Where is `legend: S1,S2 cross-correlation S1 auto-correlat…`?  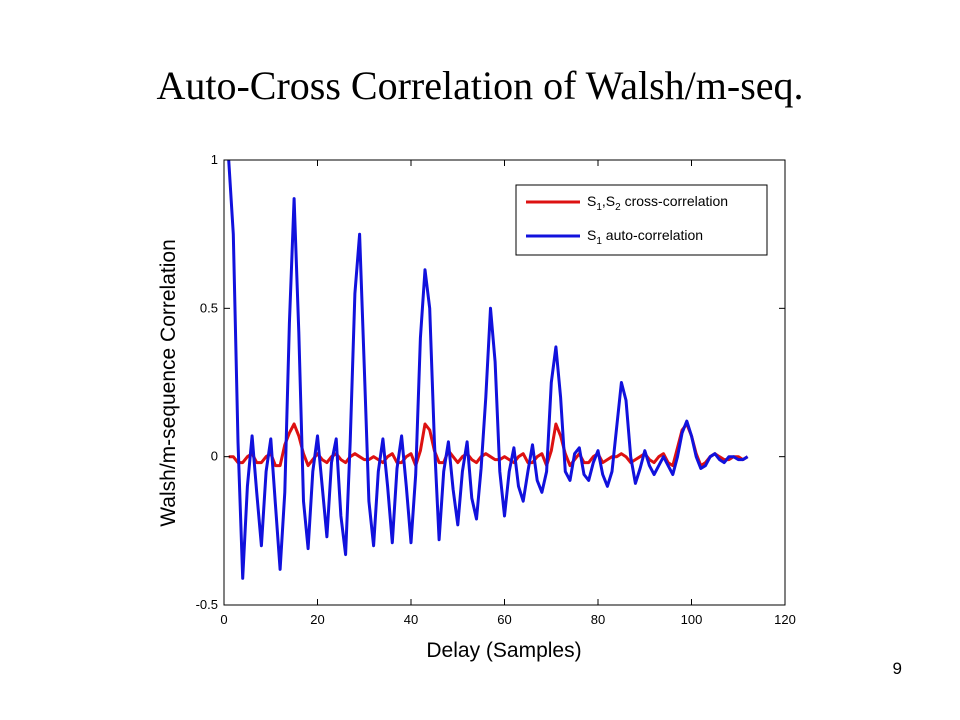 legend: S1,S2 cross-correlation S1 auto-correlat… is located at coordinates (641, 220).